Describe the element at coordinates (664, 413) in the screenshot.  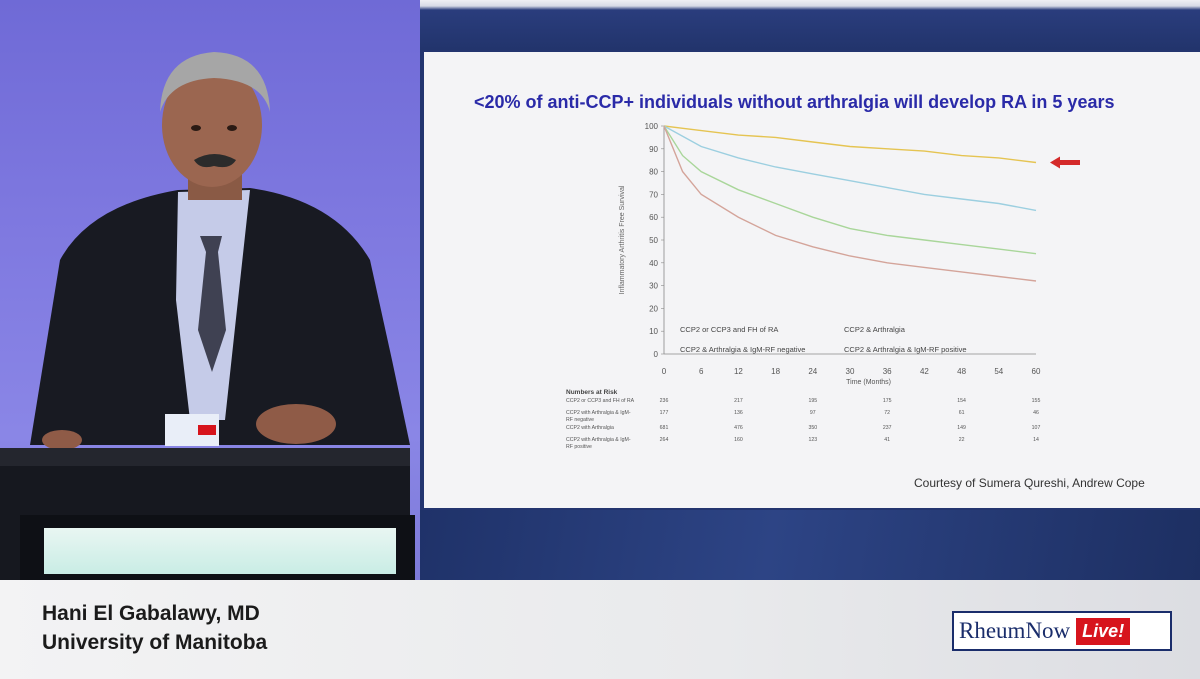
I see `risk-cell: 177` at that location.